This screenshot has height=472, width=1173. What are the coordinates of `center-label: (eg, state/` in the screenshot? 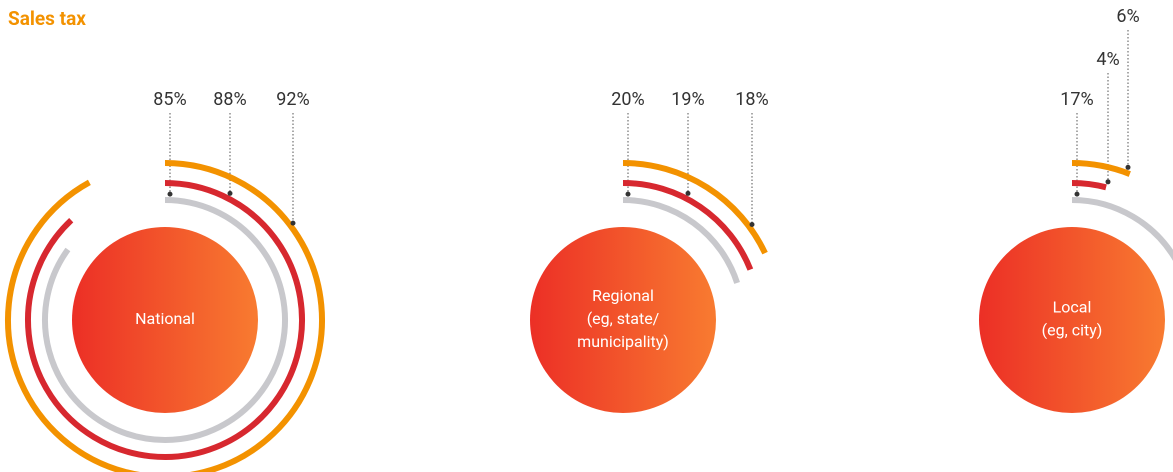 It's located at (623, 318).